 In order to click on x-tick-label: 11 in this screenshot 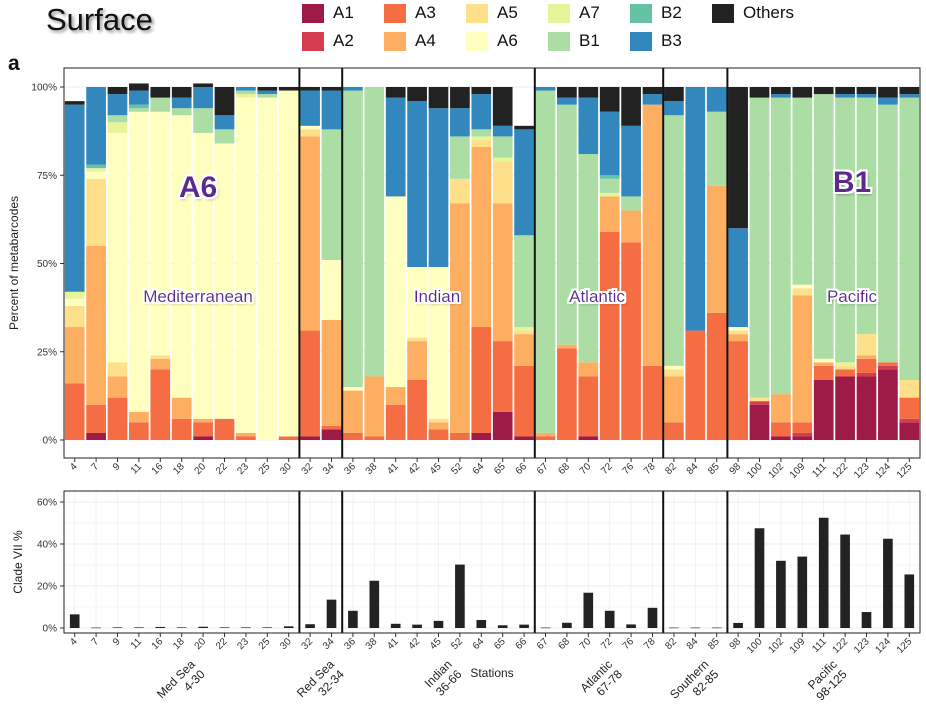, I will do `click(136, 468)`.